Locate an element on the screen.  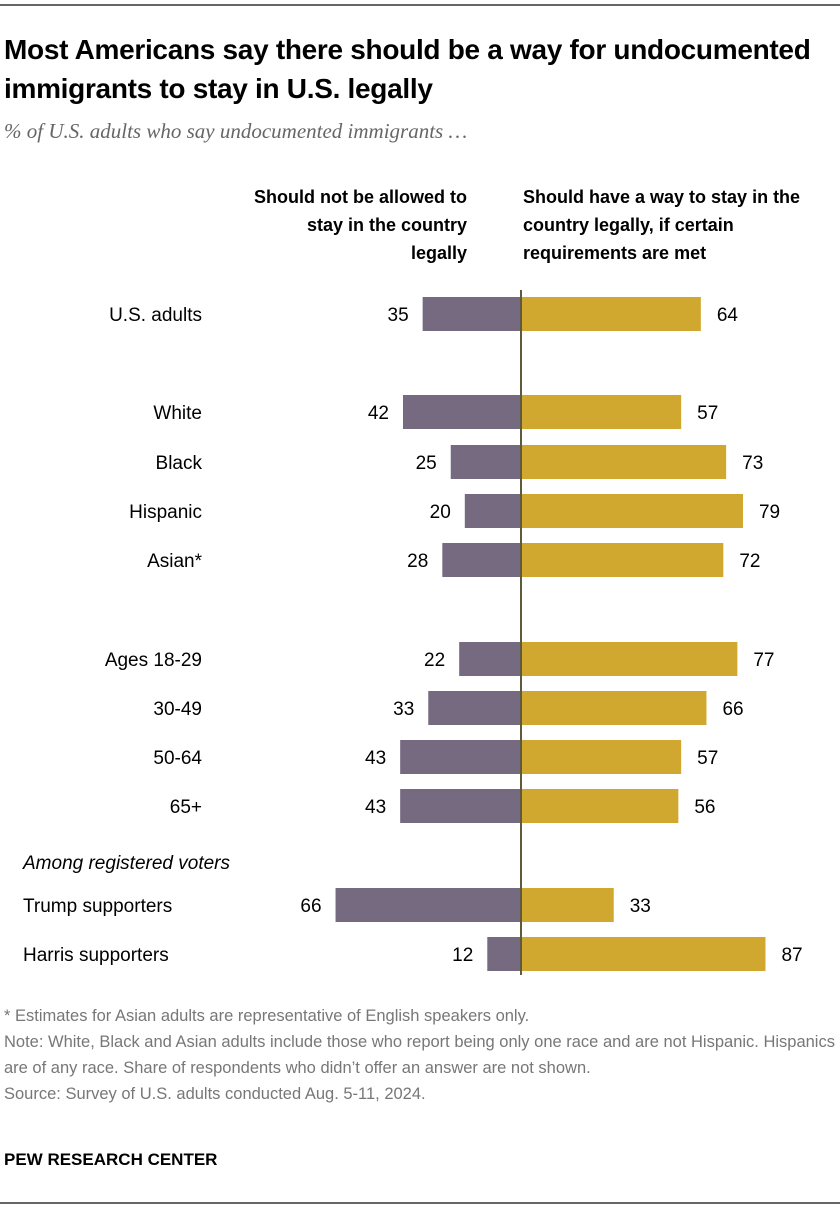
top-rule is located at coordinates (420, 5).